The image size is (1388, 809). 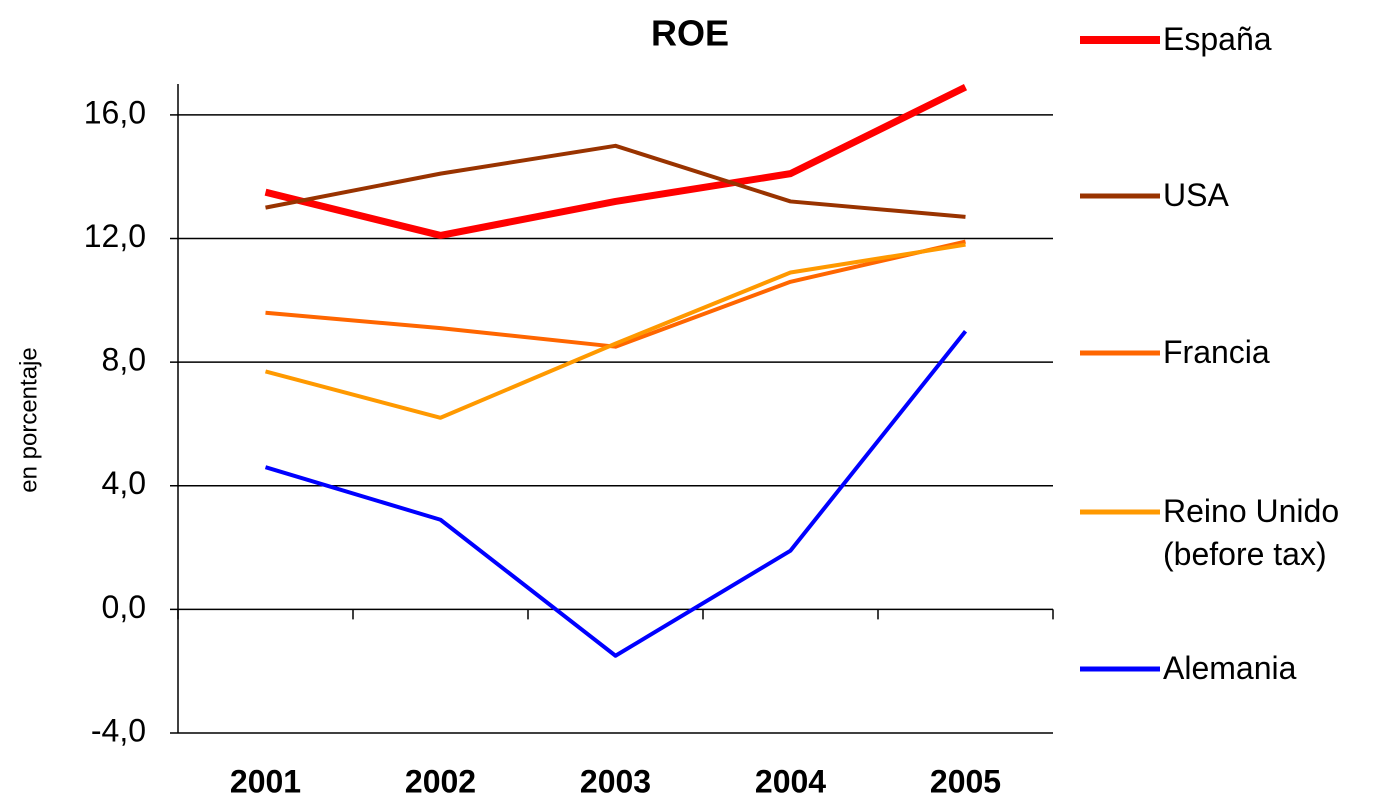 What do you see at coordinates (124, 360) in the screenshot?
I see `y-tick-label: 8,0` at bounding box center [124, 360].